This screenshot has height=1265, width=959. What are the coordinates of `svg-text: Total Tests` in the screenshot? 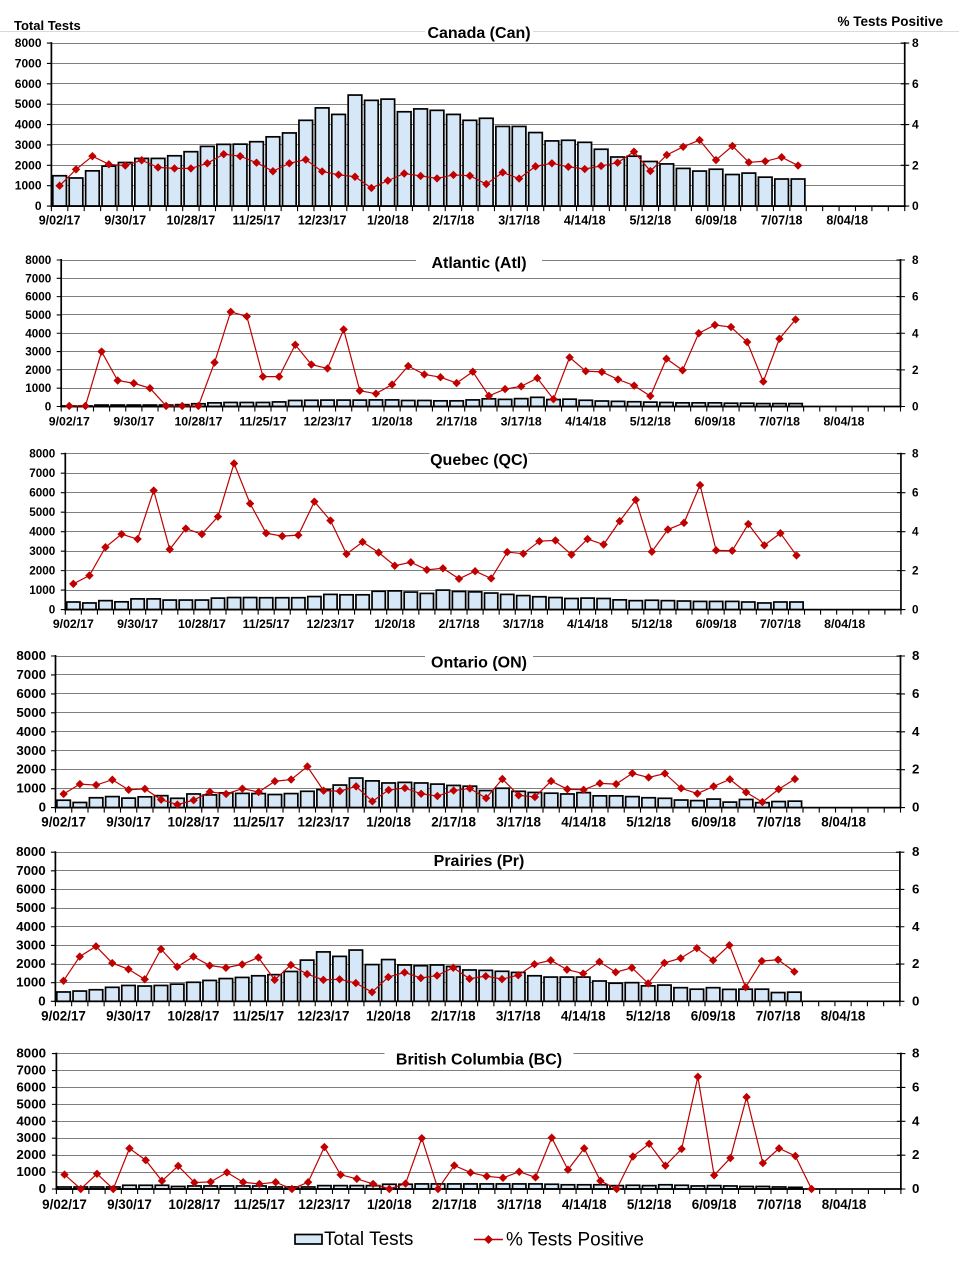 It's located at (368, 1239).